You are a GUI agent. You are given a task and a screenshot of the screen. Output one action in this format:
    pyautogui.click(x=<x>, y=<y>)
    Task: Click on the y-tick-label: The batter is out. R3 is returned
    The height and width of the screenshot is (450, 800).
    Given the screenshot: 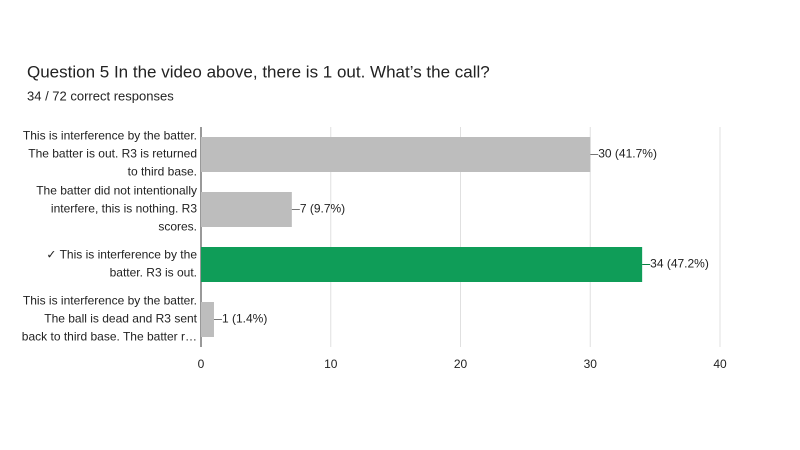 What is the action you would take?
    pyautogui.click(x=112, y=154)
    